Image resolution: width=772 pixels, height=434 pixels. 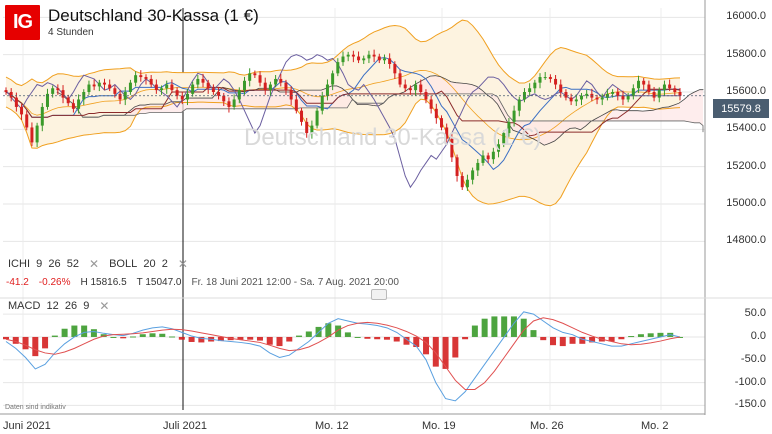 I want to click on remove-macd-icon: ✕, so click(x=104, y=306).